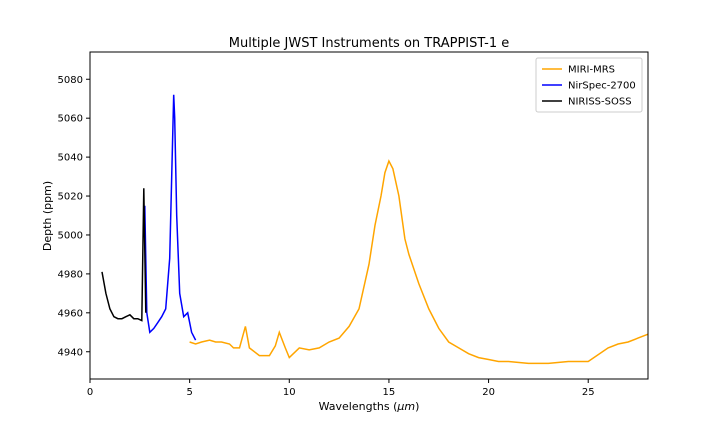 The width and height of the screenshot is (720, 432). I want to click on x-tick-label: 10, so click(289, 392).